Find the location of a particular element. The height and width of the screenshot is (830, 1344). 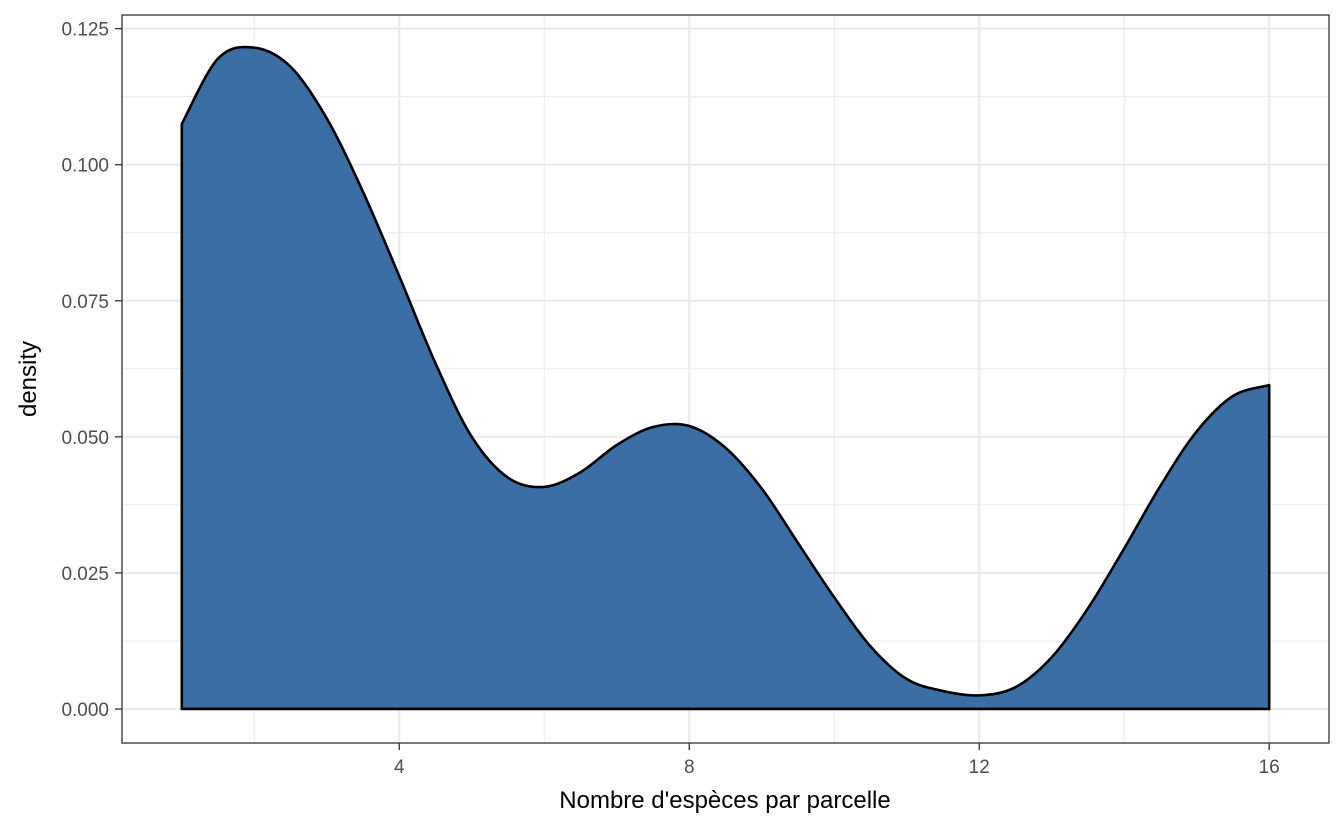

y-axis: 0.000 0.025 0.050 0.075 0.100 0.125 is located at coordinates (91, 370).